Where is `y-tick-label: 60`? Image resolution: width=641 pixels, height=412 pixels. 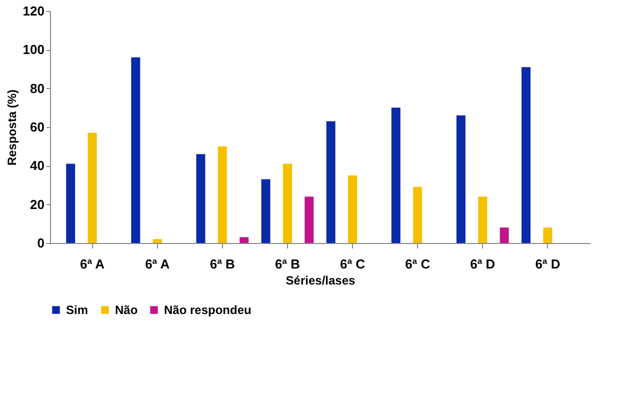 y-tick-label: 60 is located at coordinates (37, 127).